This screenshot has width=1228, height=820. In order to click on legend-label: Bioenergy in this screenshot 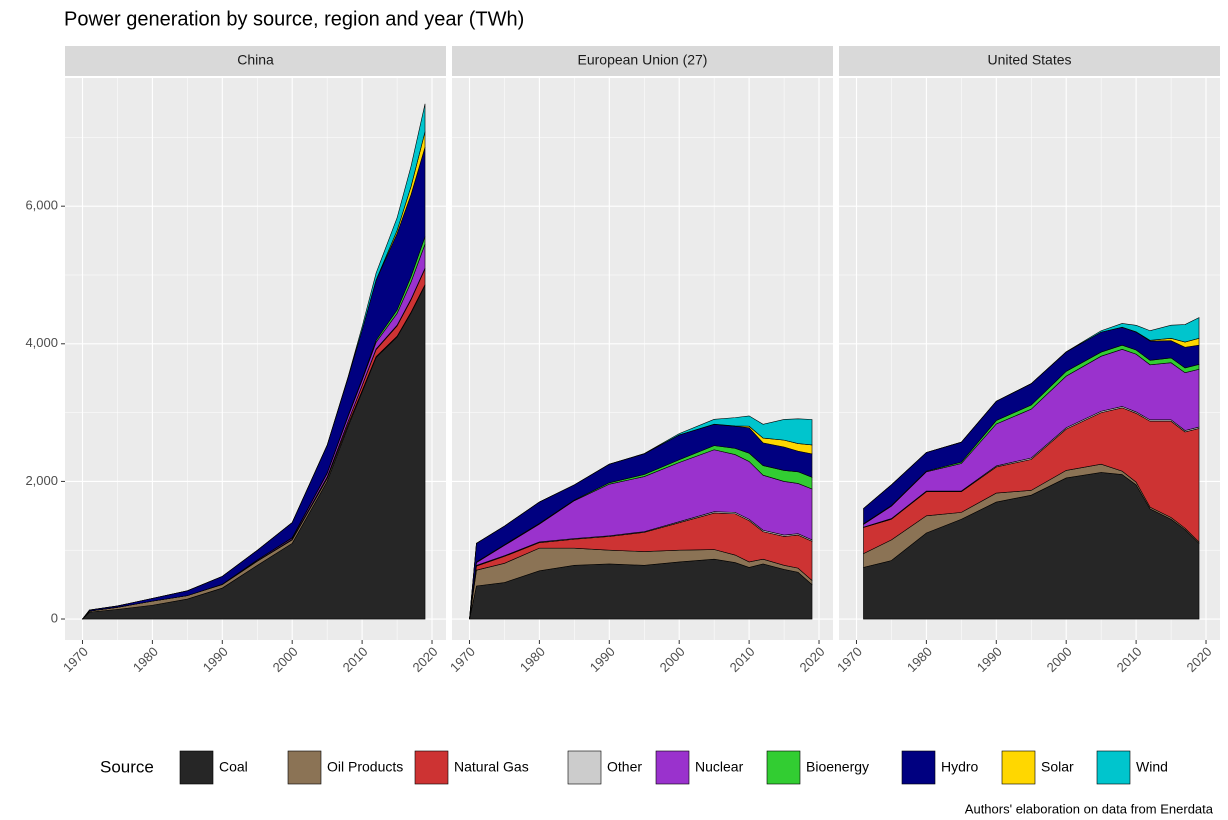, I will do `click(837, 767)`.